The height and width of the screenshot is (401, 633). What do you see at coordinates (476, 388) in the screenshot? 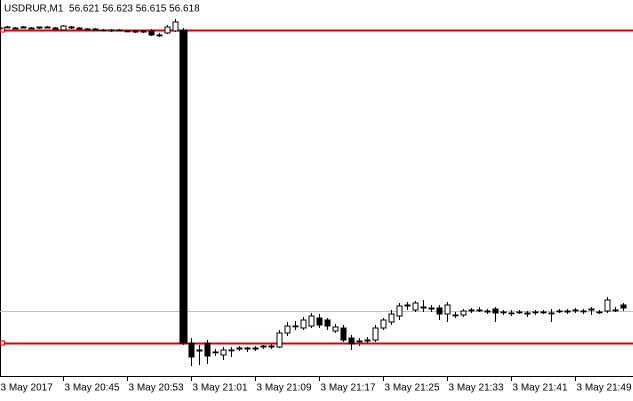
I see `x-tick-label: 3 May 21:33` at bounding box center [476, 388].